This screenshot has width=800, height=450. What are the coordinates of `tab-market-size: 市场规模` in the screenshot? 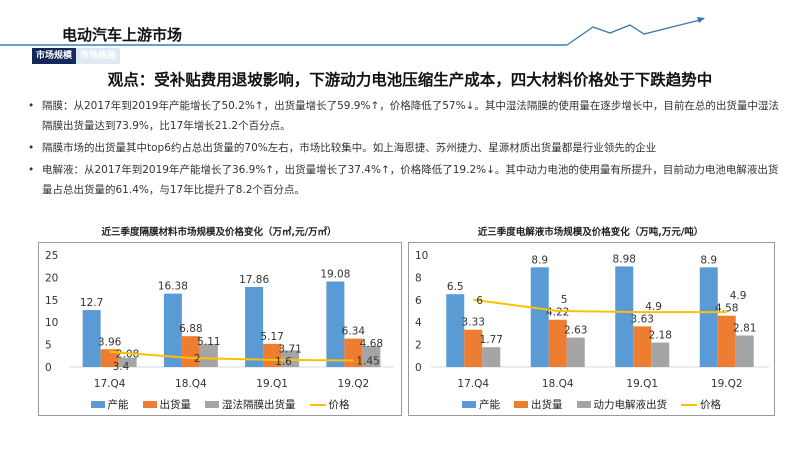 It's located at (54, 56).